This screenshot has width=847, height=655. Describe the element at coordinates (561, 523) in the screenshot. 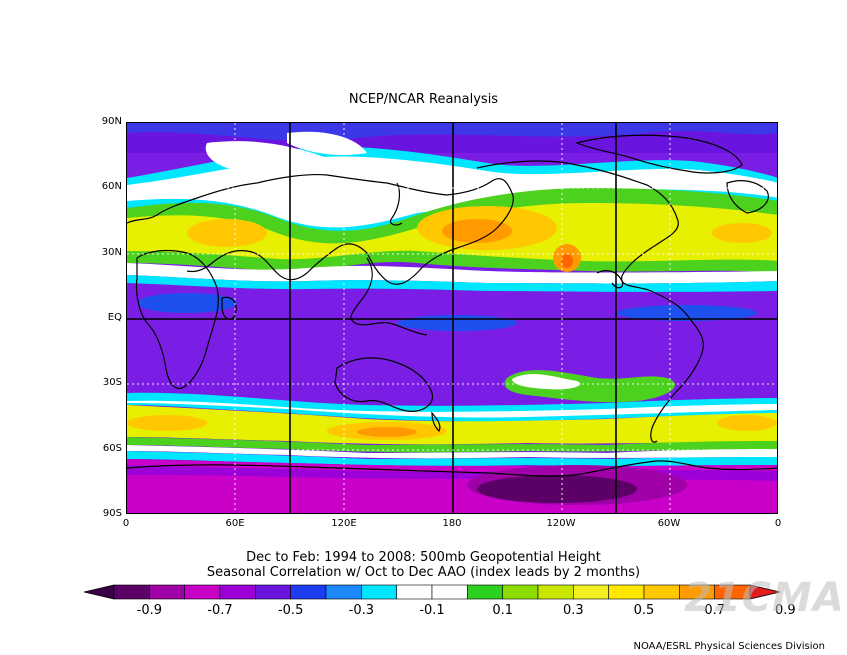

I see `lon-label-120w: 120W` at that location.